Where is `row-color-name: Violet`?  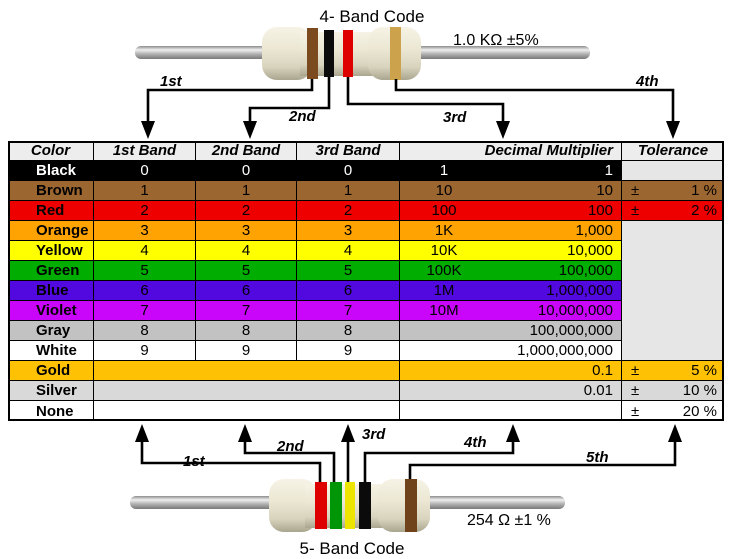 row-color-name: Violet is located at coordinates (51, 311).